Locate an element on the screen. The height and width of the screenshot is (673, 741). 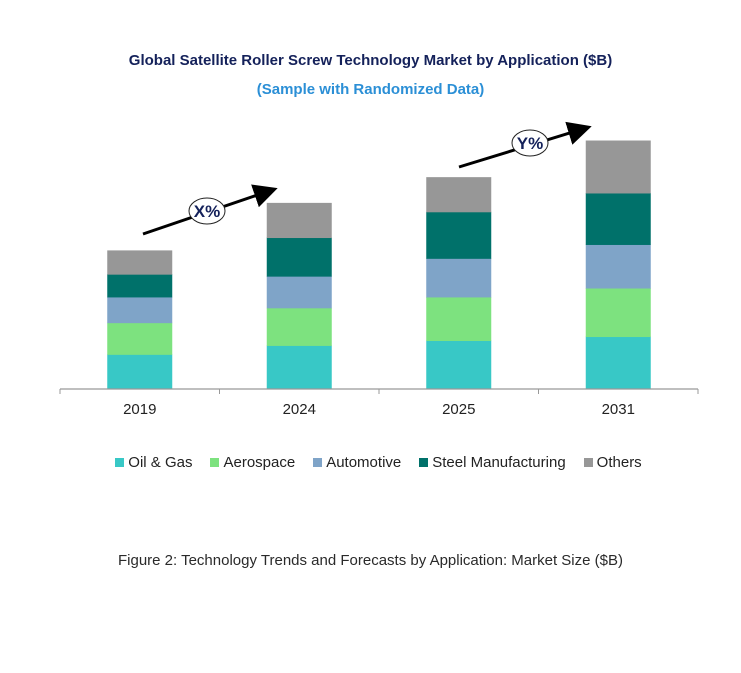
growth-label: X% is located at coordinates (207, 211).